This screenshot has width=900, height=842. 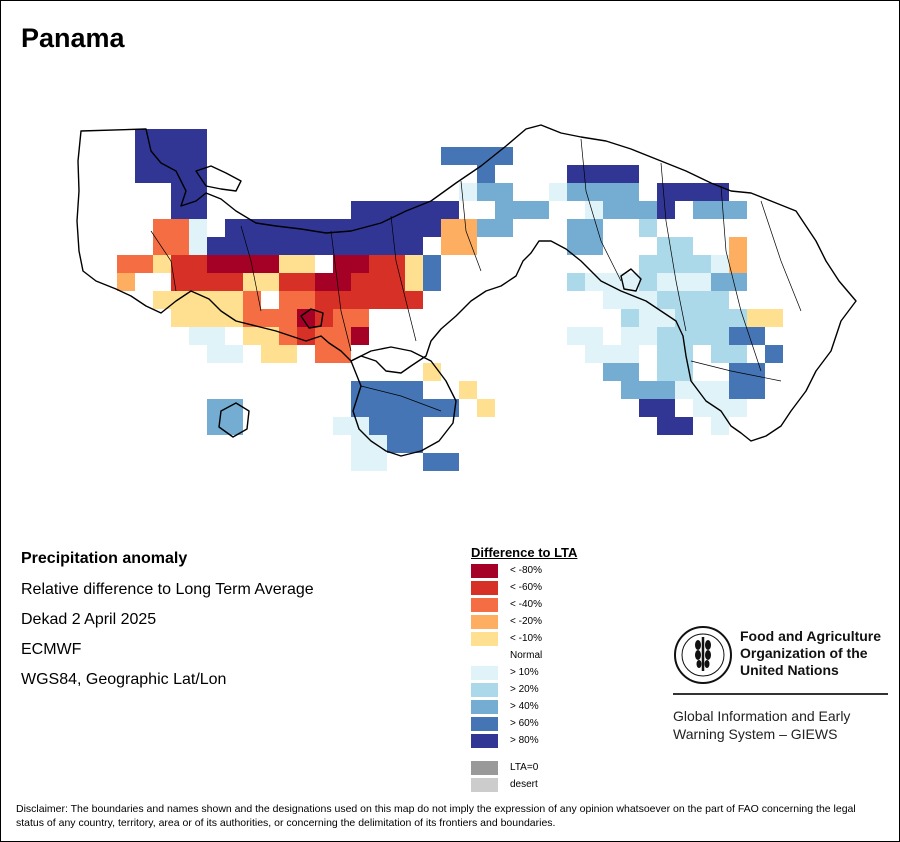 I want to click on legend-label: LTA=0, so click(x=524, y=767).